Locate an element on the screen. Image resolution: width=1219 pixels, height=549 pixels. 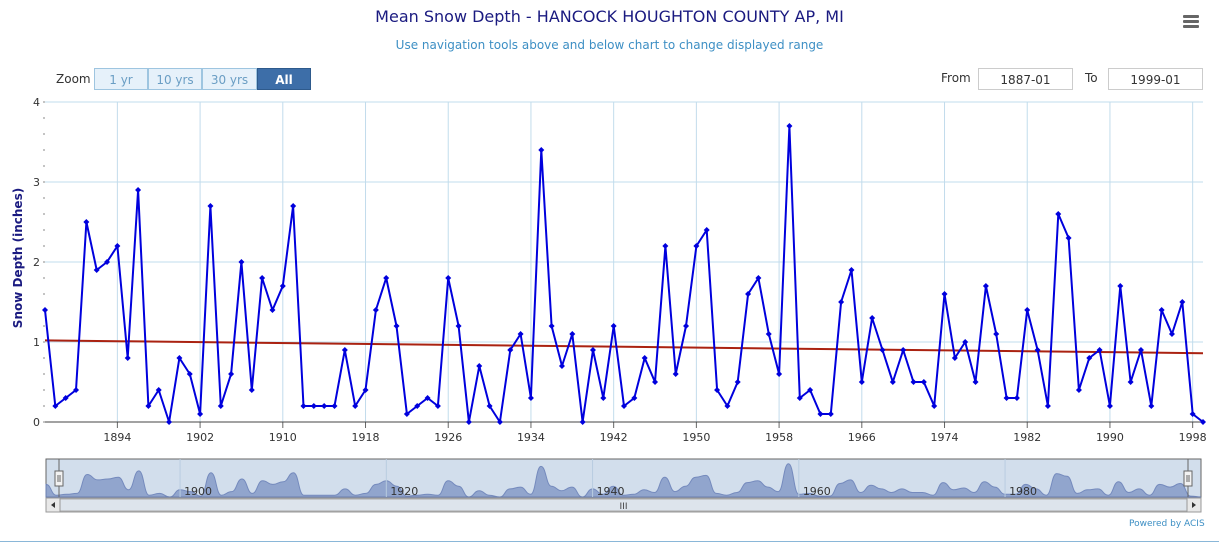
navigator-right-handle is located at coordinates (1188, 478).